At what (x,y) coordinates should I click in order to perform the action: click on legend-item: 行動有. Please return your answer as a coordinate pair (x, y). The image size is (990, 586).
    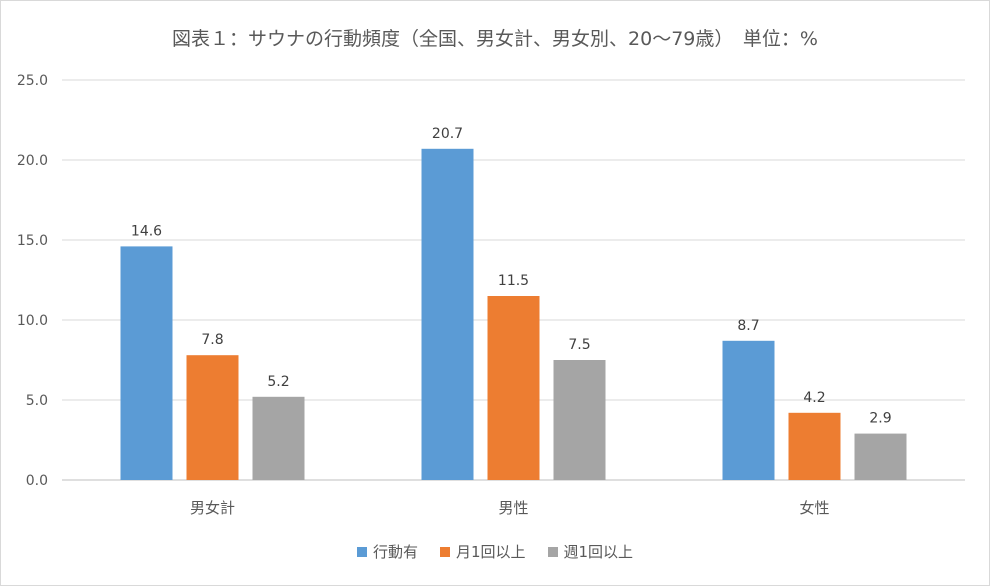
    Looking at the image, I should click on (387, 551).